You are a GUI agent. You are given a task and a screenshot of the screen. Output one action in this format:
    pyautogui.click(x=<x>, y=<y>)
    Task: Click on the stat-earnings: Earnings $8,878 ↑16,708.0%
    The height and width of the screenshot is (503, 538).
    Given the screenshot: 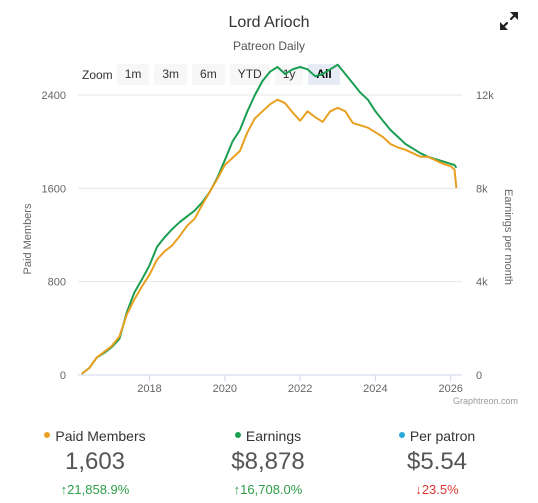 What is the action you would take?
    pyautogui.click(x=268, y=462)
    